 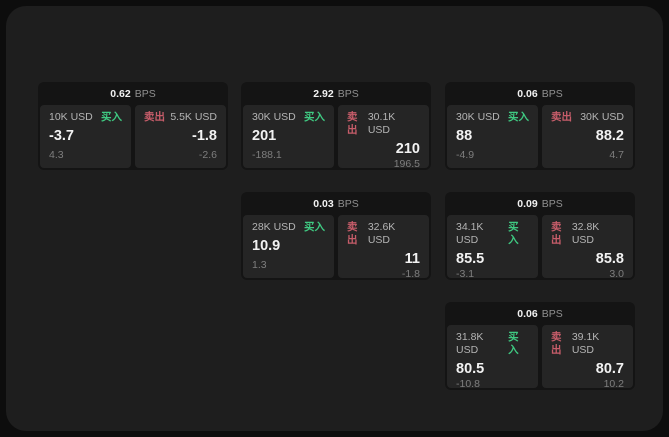 What do you see at coordinates (207, 155) in the screenshot?
I see `sell-sub-value: -2.6` at bounding box center [207, 155].